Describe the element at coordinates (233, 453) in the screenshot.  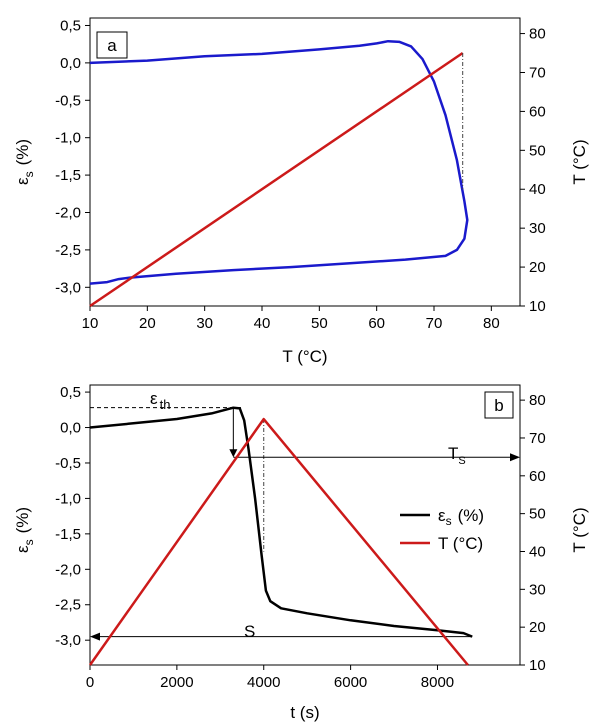
I see `panel-b-eps-th-arrow-head` at that location.